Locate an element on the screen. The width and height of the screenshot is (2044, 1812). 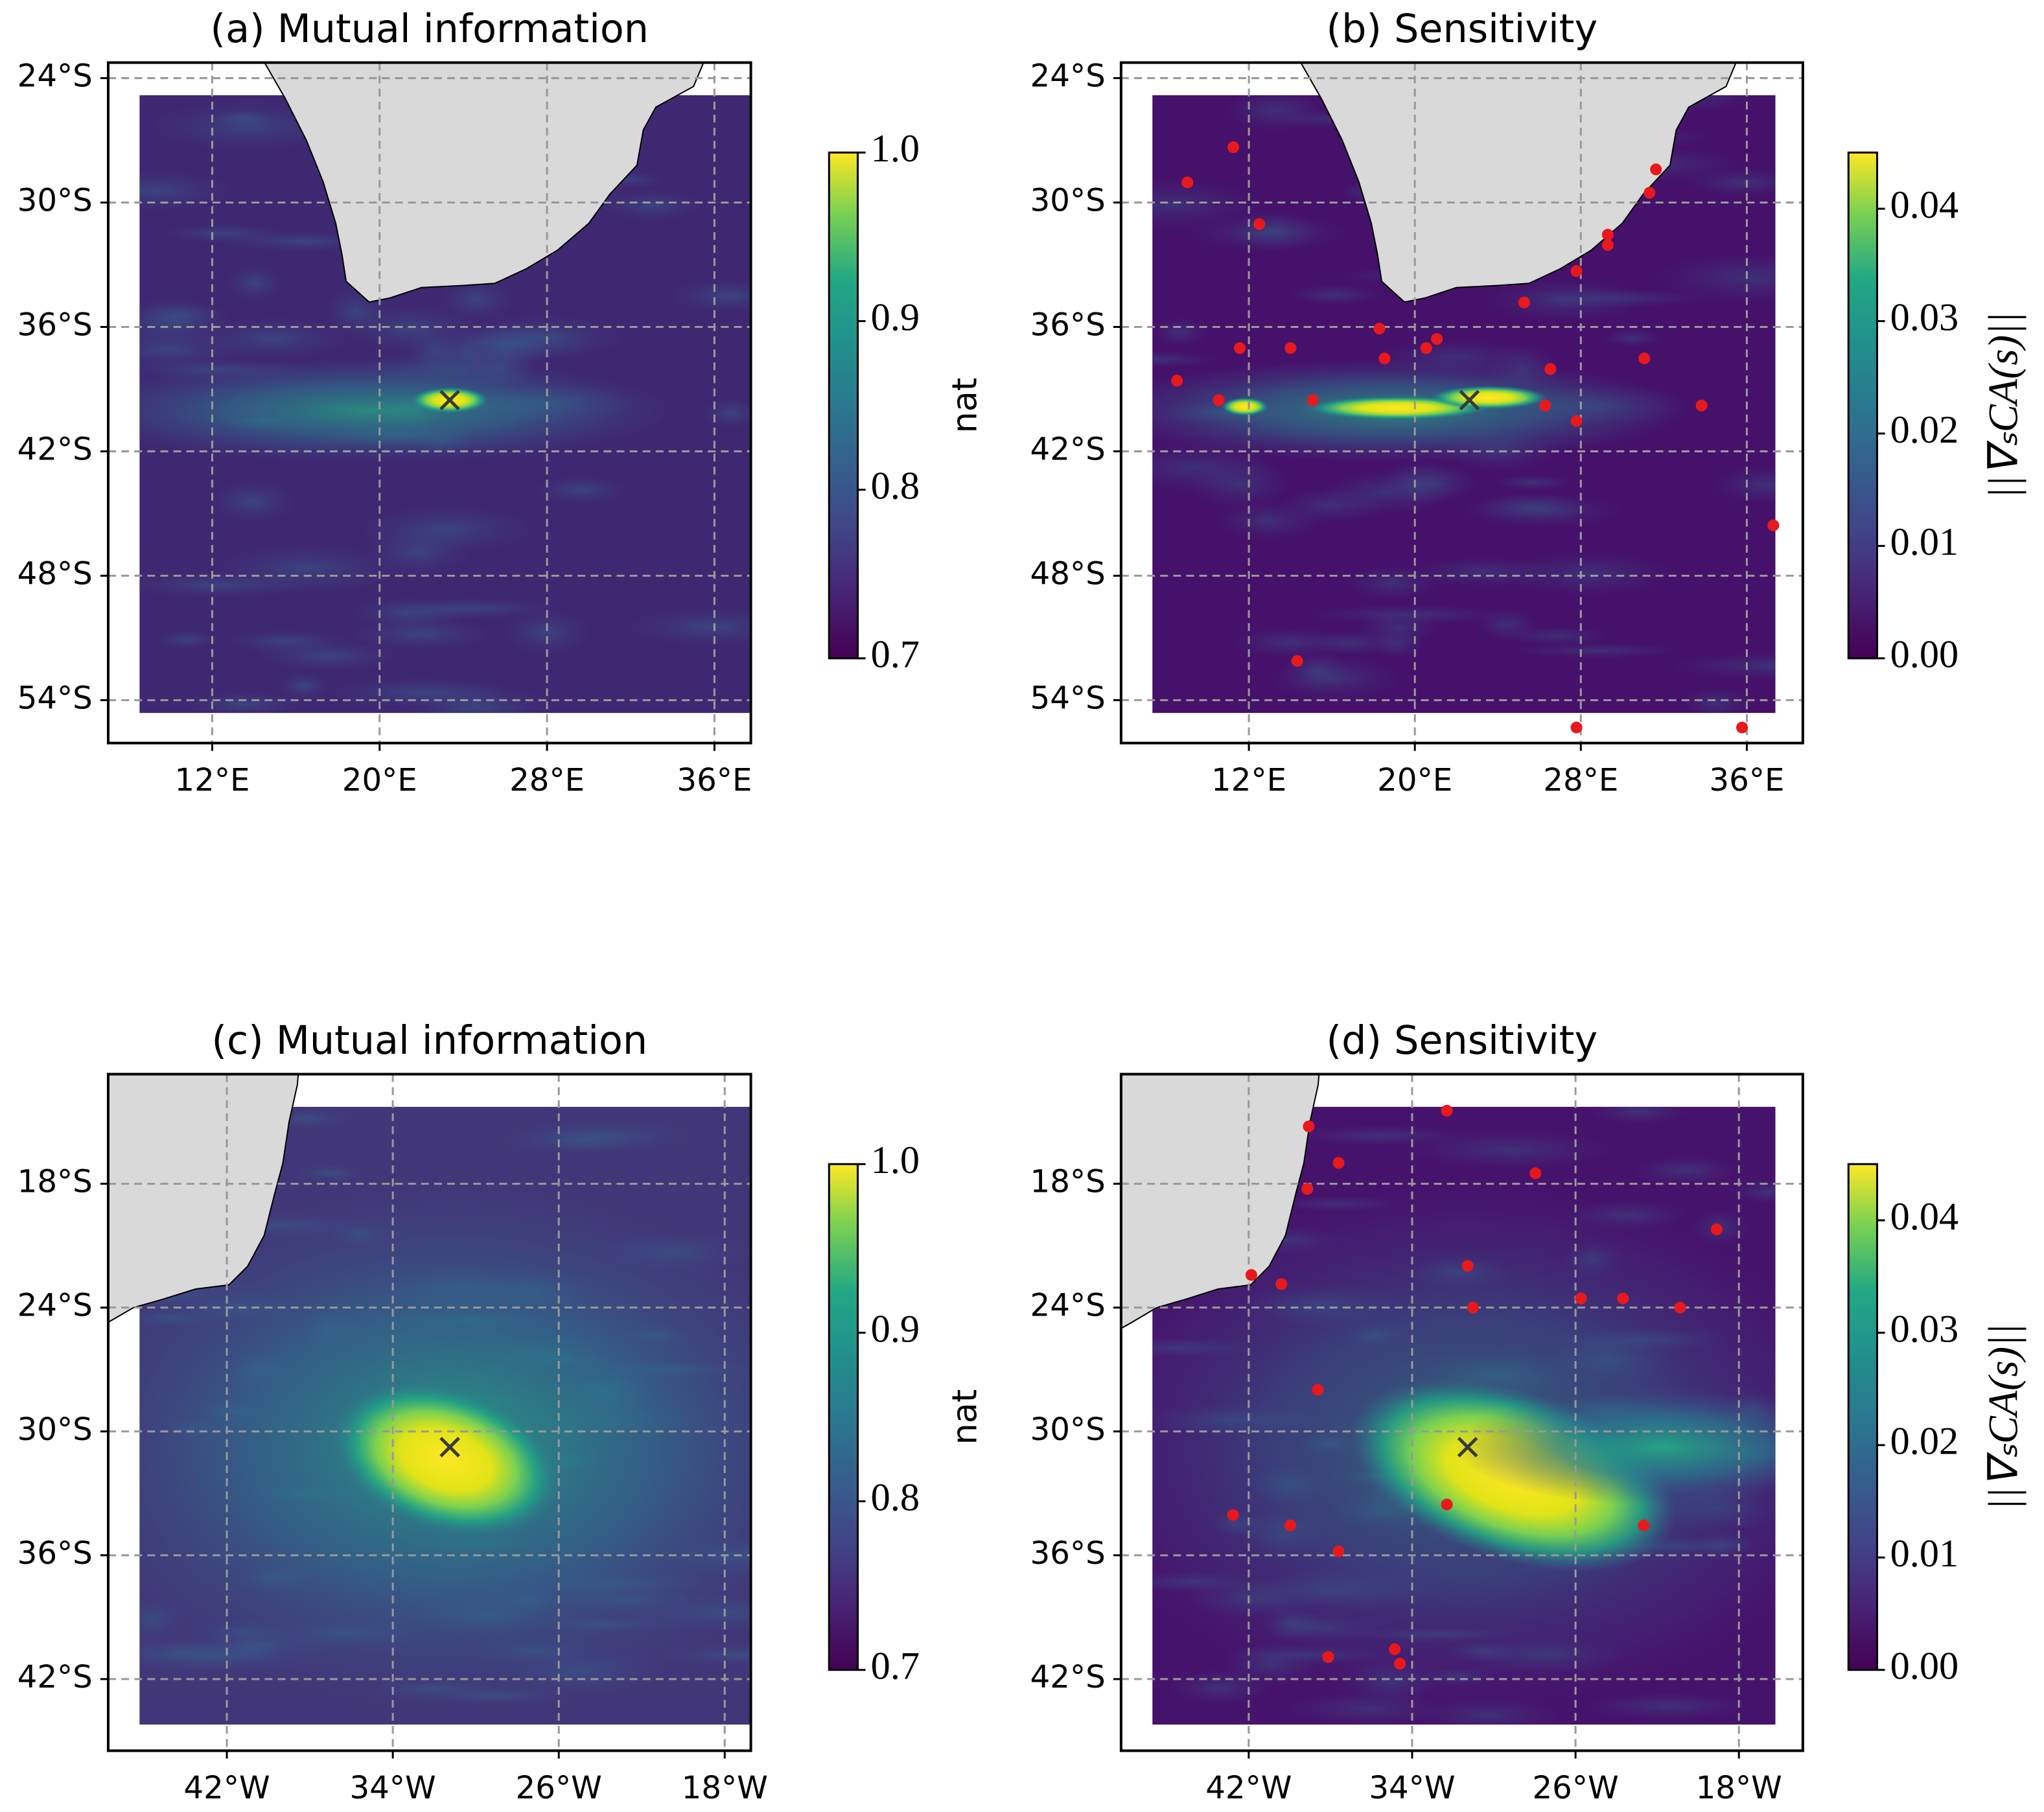
colorbar-tick-label: 0.01 is located at coordinates (1925, 1553).